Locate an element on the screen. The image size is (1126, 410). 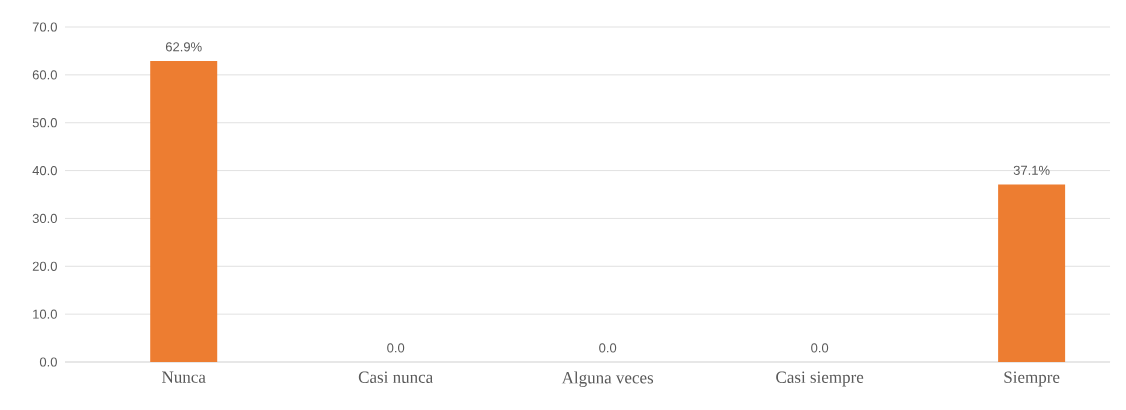
y-tick-label: 70.0 is located at coordinates (44, 27).